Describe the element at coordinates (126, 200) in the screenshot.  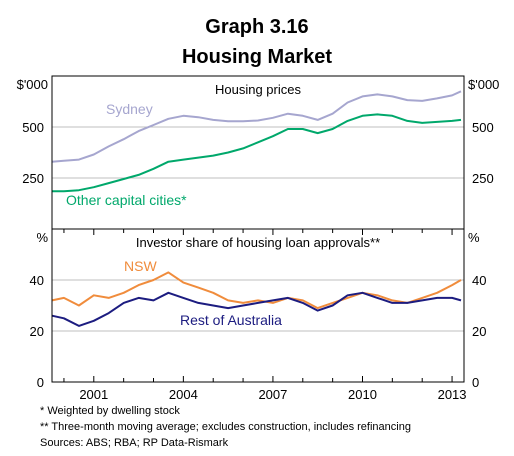
I see `panel-1-series-label-2: Other capital cities*` at that location.